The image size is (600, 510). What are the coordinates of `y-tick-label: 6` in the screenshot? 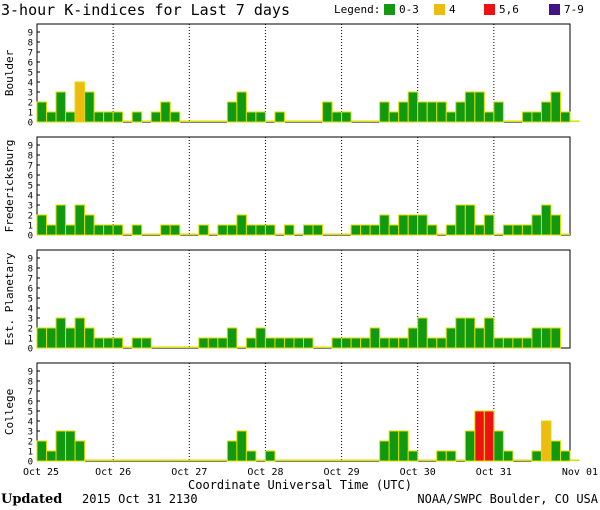 It's located at (30, 64).